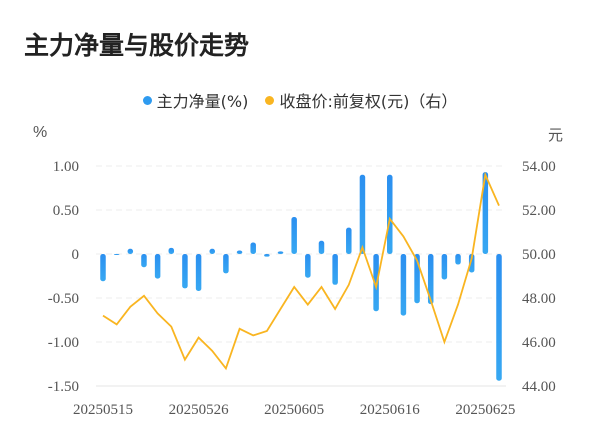 This screenshot has height=446, width=600. I want to click on right-tick-label: 44.00, so click(539, 387).